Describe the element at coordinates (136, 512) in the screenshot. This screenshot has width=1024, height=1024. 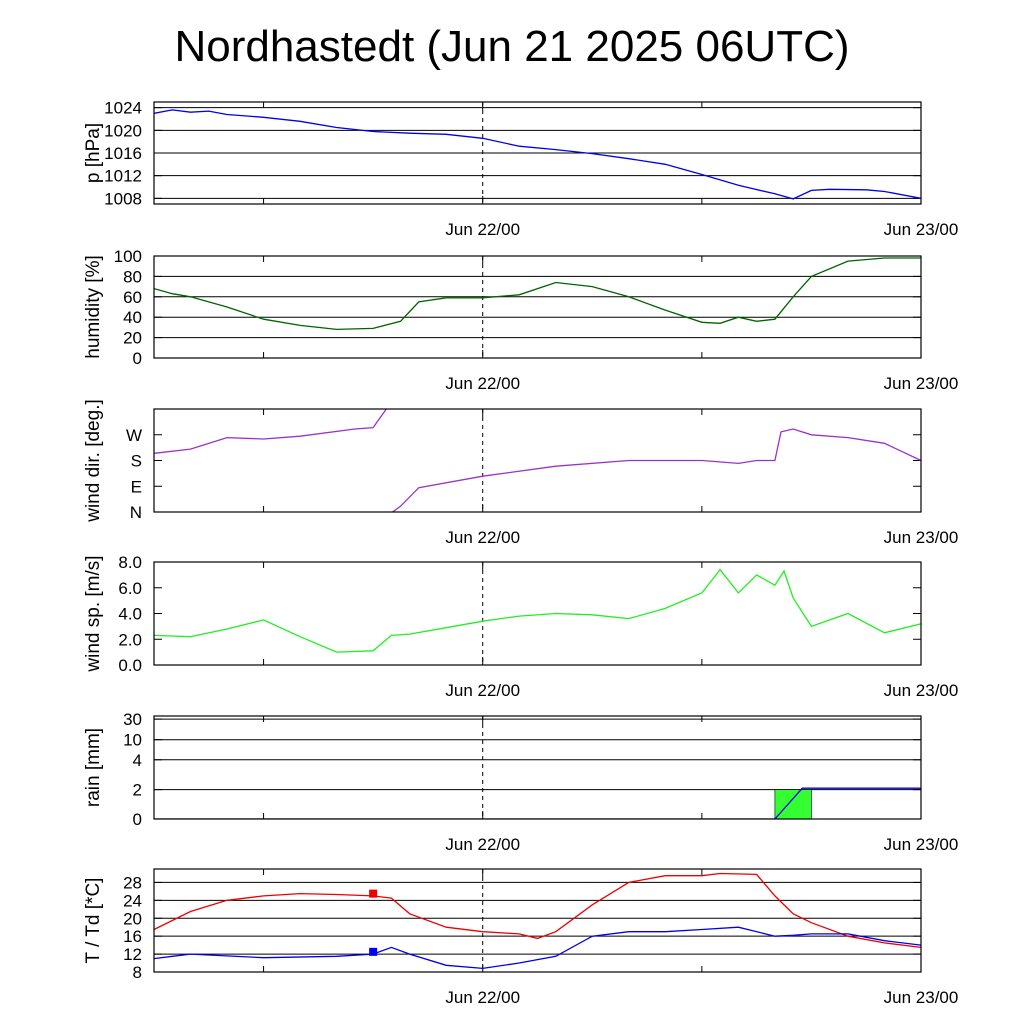
I see `y-tick-label: N` at that location.